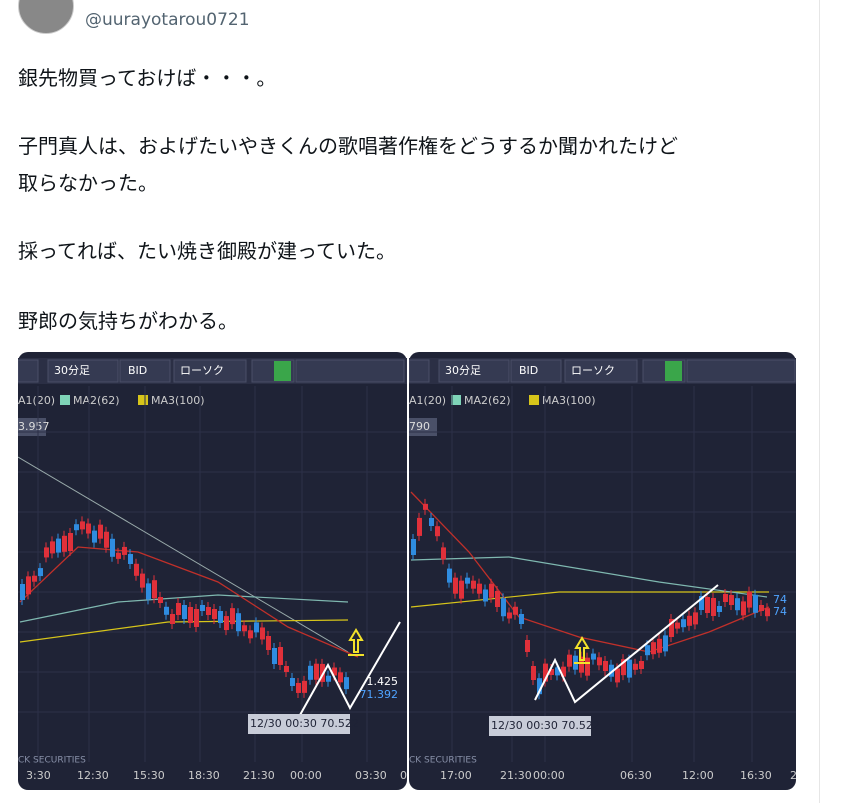 This screenshot has width=841, height=803. I want to click on x-tick-label: 03:30, so click(371, 775).